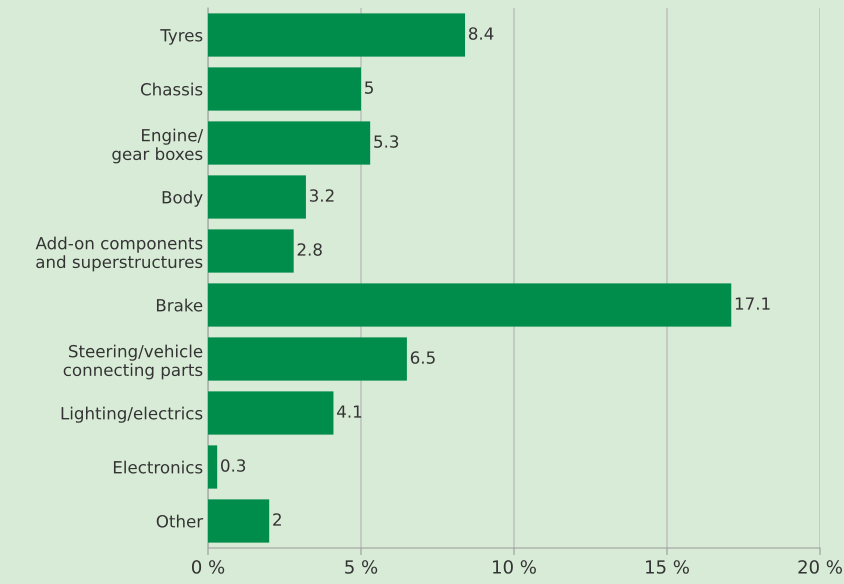  Describe the element at coordinates (119, 254) in the screenshot. I see `y-tick-label: Add-on components and superstructures` at that location.